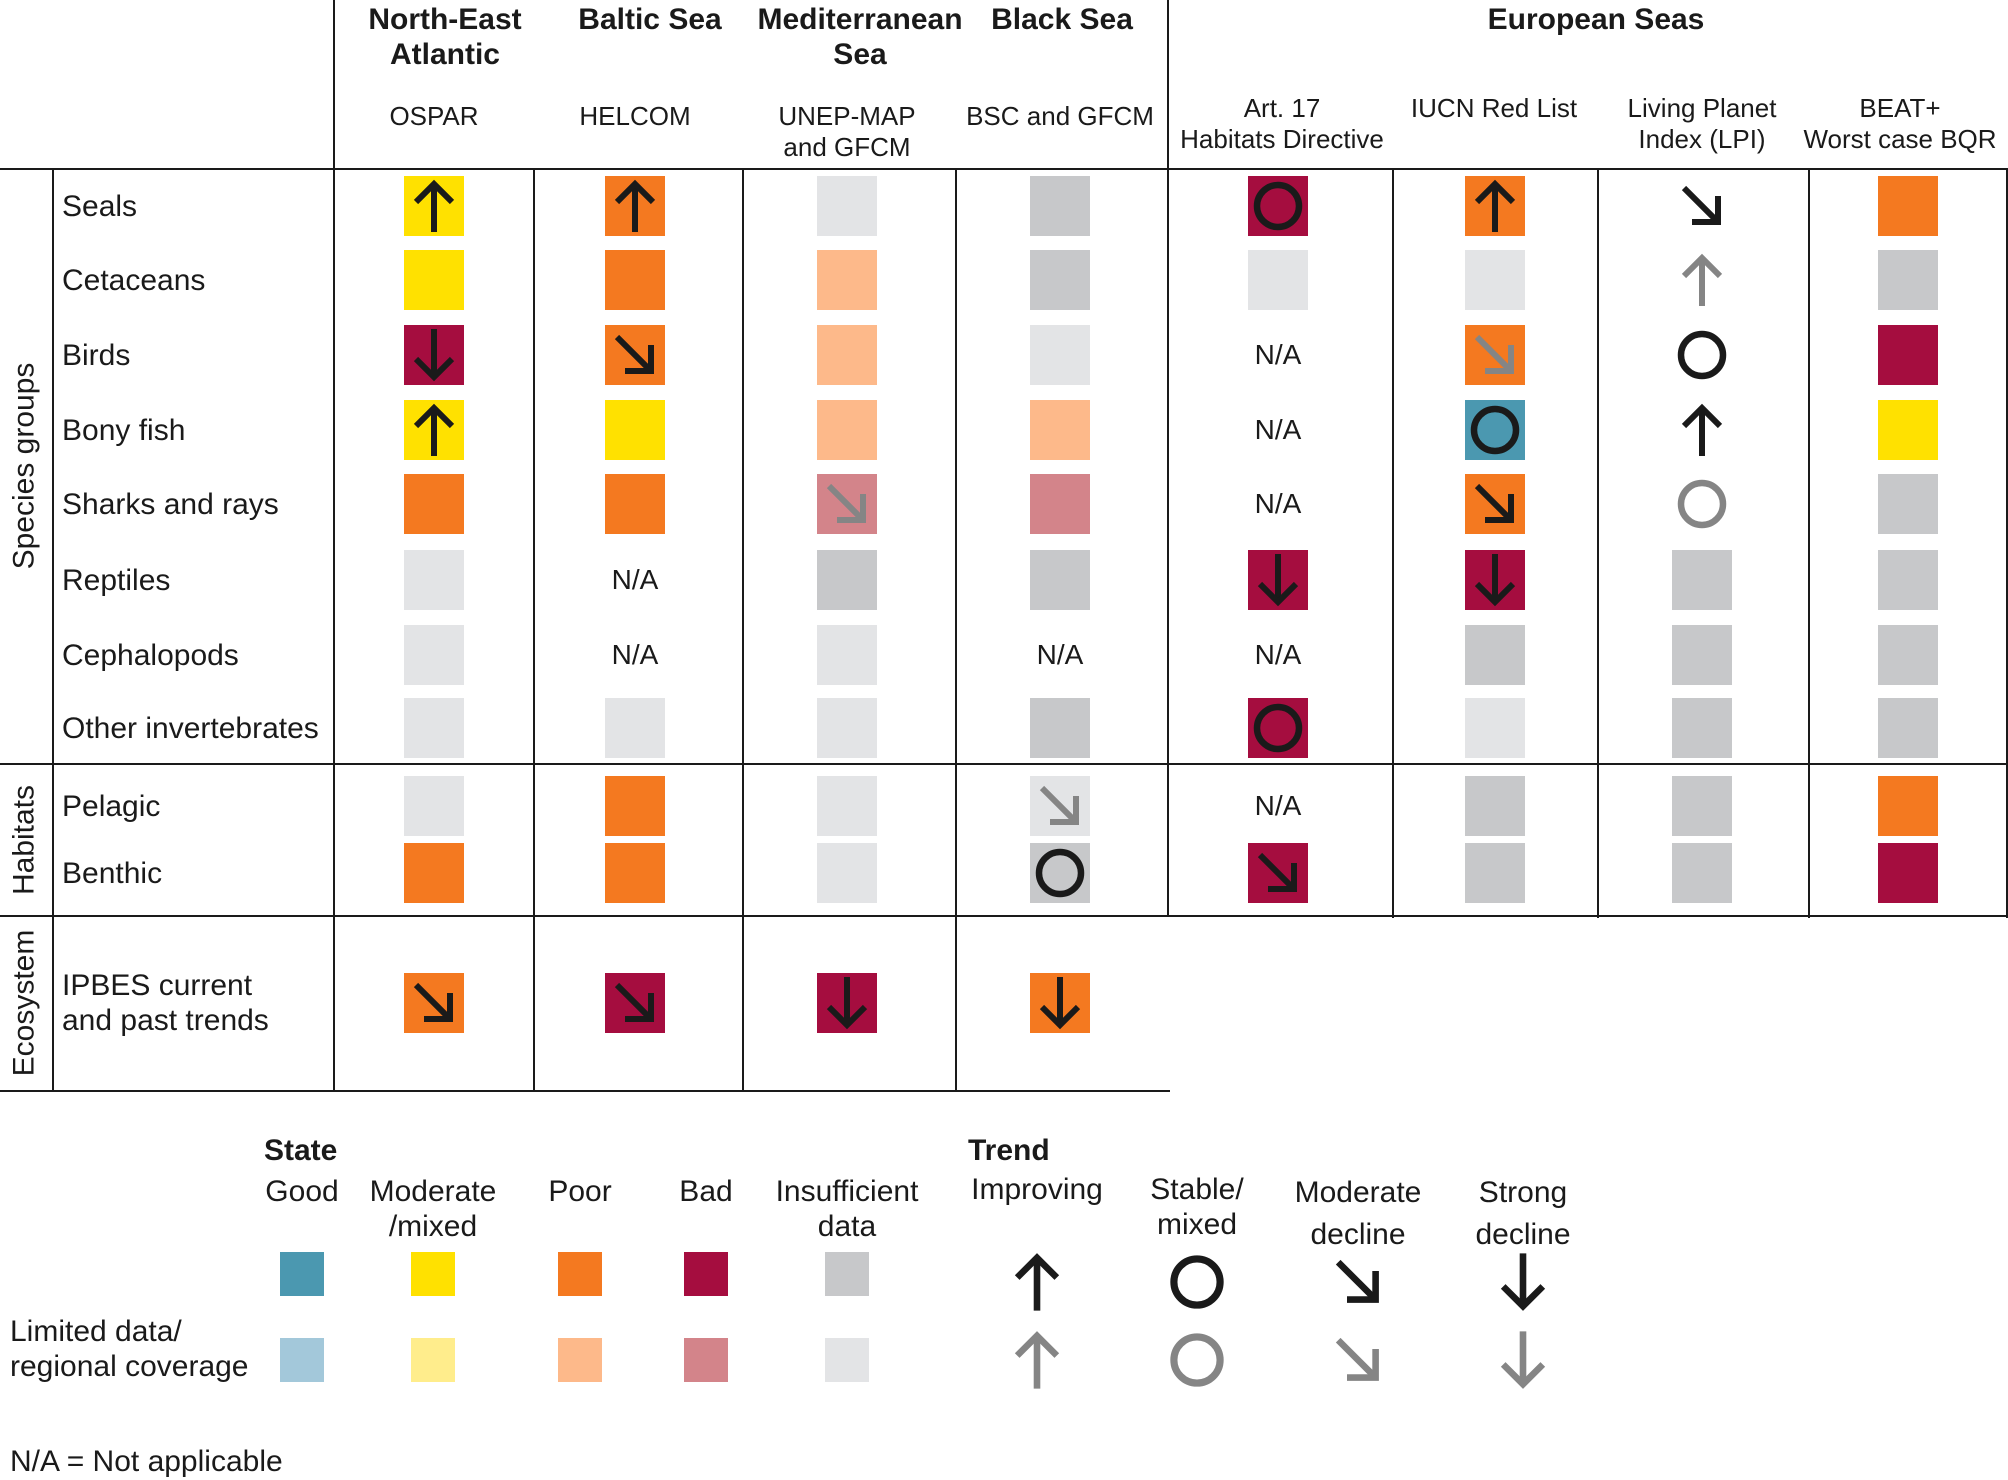  Describe the element at coordinates (860, 37) in the screenshot. I see `region-header-2: Mediterranean Sea` at that location.